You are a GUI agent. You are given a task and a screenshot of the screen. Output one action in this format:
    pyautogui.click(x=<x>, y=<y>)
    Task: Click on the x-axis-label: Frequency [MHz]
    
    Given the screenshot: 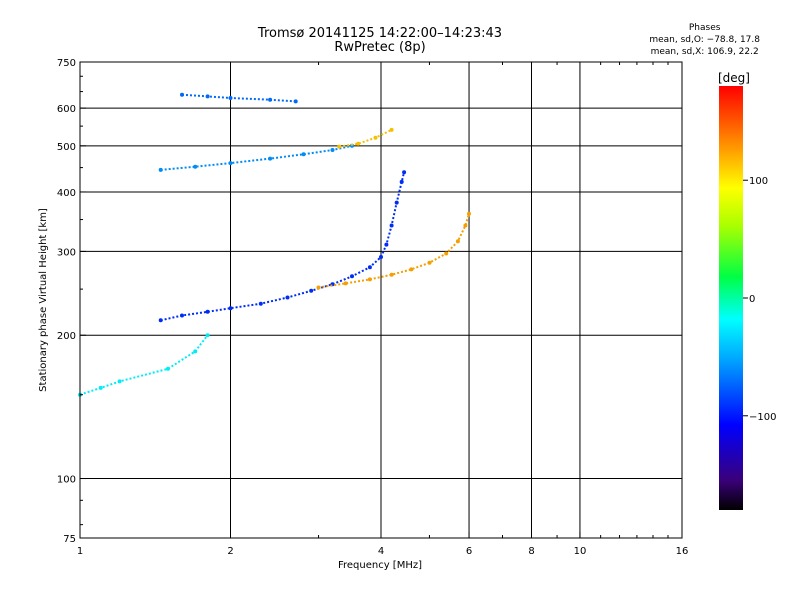 What is the action you would take?
    pyautogui.click(x=380, y=565)
    